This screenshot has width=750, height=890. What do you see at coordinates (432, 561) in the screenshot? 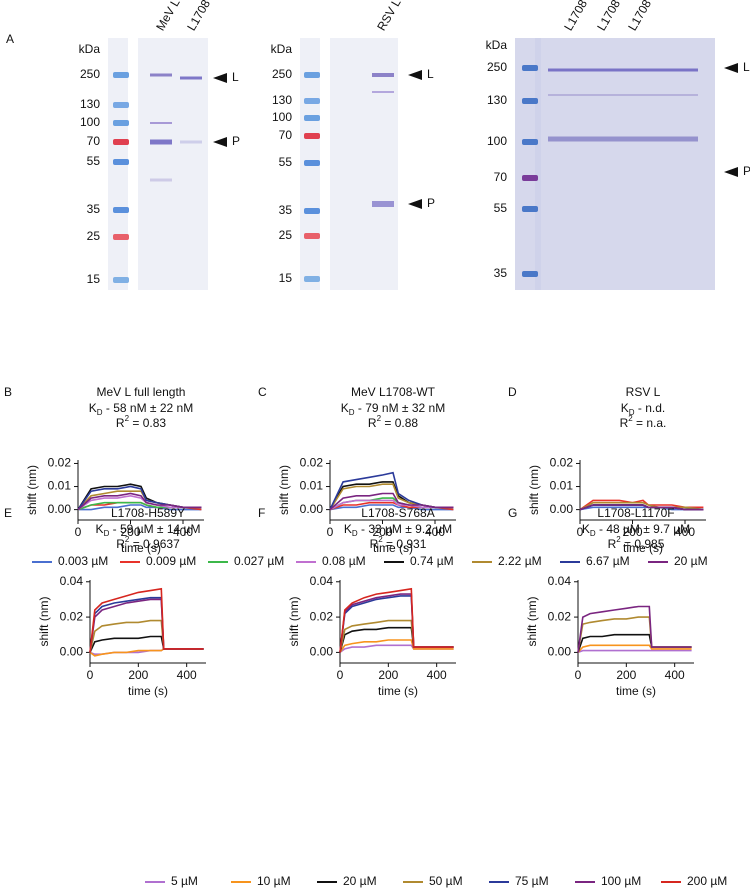
I see `legend-label: 0.74 µM` at bounding box center [432, 561].